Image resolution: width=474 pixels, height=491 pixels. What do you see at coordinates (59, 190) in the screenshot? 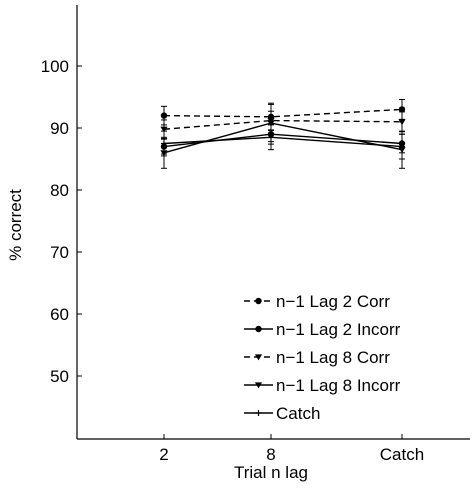
I see `y-tick-label: 80` at bounding box center [59, 190].